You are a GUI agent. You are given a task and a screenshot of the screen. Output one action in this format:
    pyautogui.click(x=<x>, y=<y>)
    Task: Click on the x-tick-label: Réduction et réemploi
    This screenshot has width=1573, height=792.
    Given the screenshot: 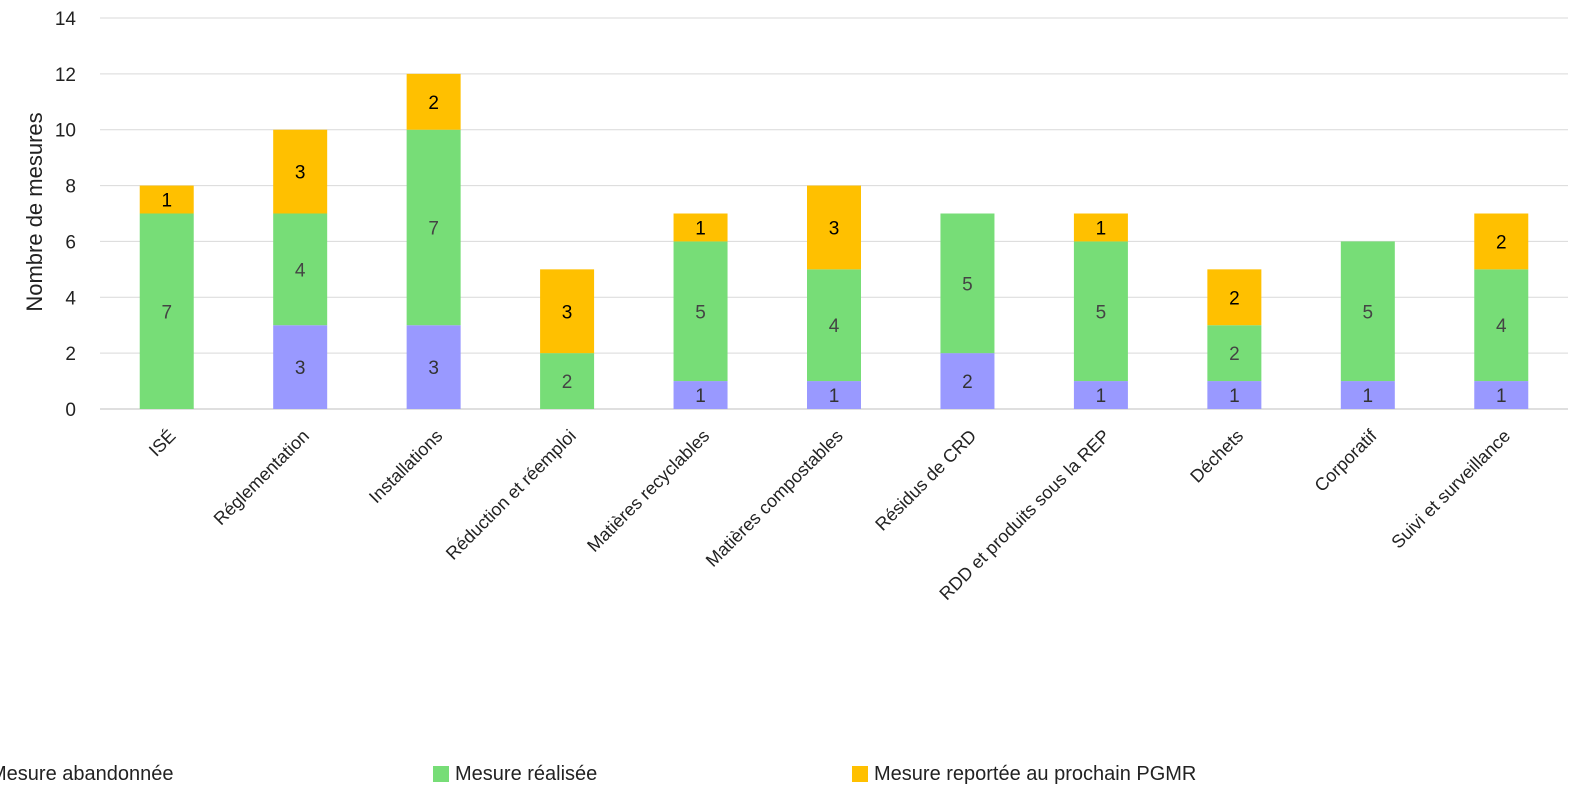 What is the action you would take?
    pyautogui.click(x=511, y=495)
    